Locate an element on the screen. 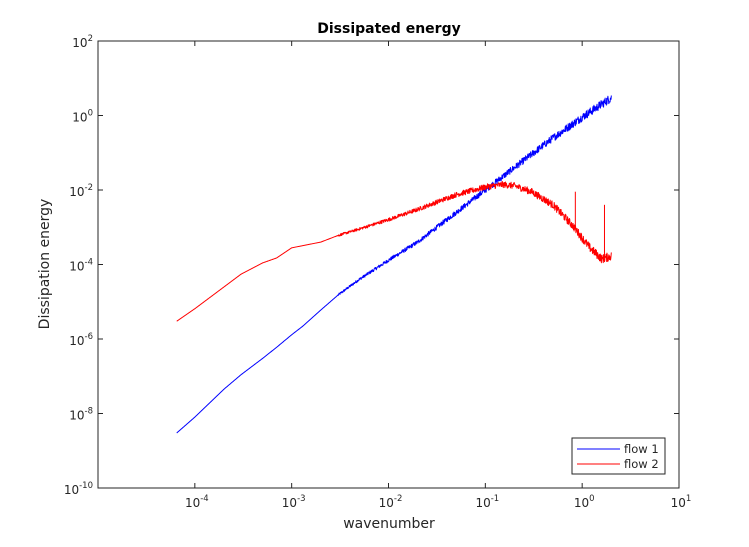 Image resolution: width=749 pixels, height=547 pixels. legend: flow 1 flow 2 is located at coordinates (618, 456).